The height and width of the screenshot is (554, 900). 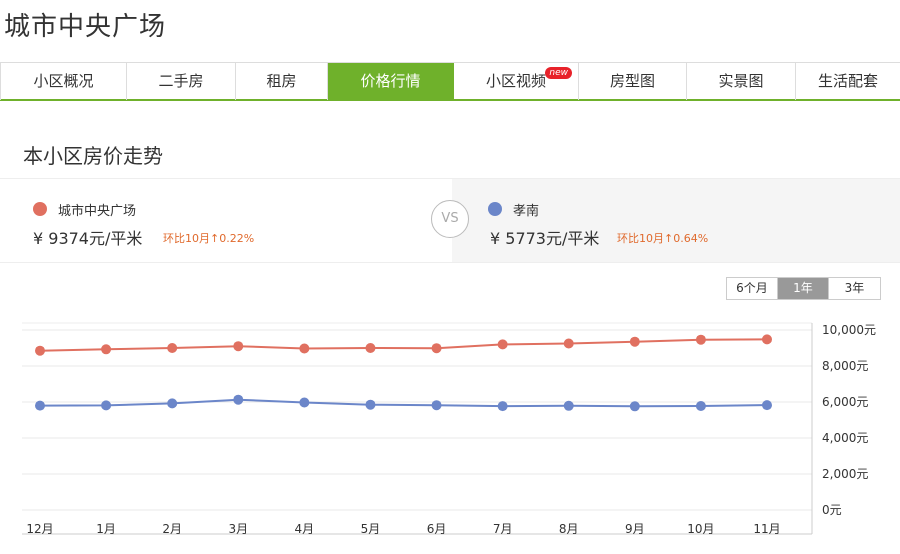 I want to click on district-change: 环比10月↑0.64%, so click(x=663, y=238).